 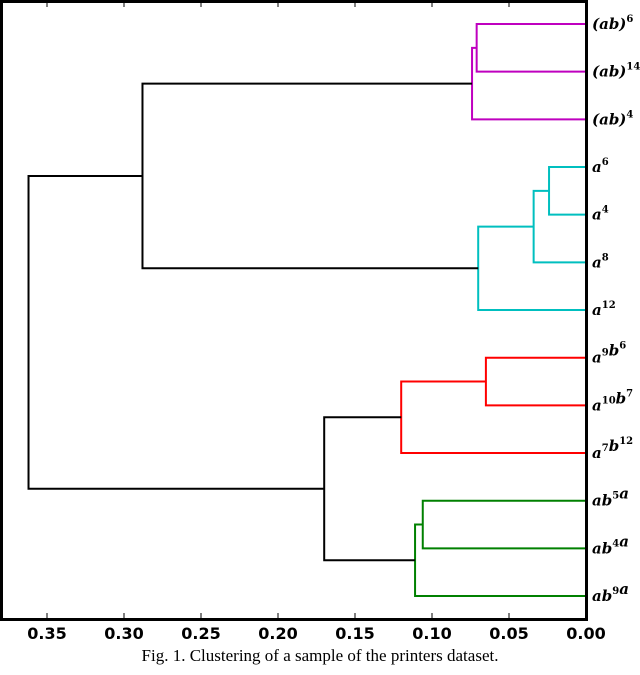 I want to click on leaf-label: a6, so click(x=600, y=166).